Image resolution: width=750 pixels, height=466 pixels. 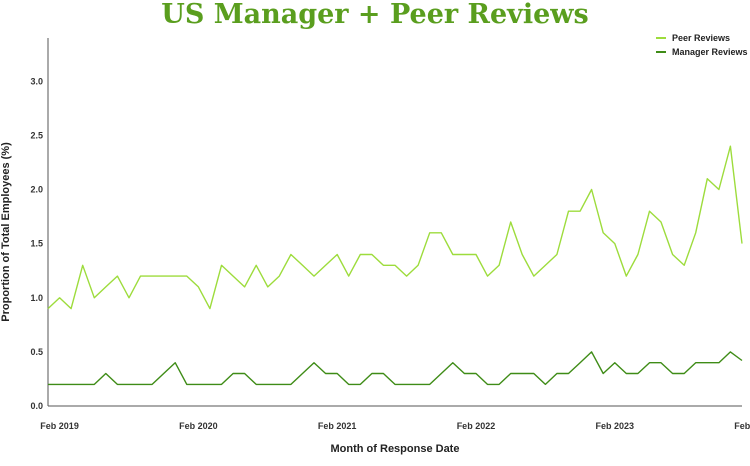 What do you see at coordinates (395, 449) in the screenshot?
I see `x-axis-title: Month of Response Date` at bounding box center [395, 449].